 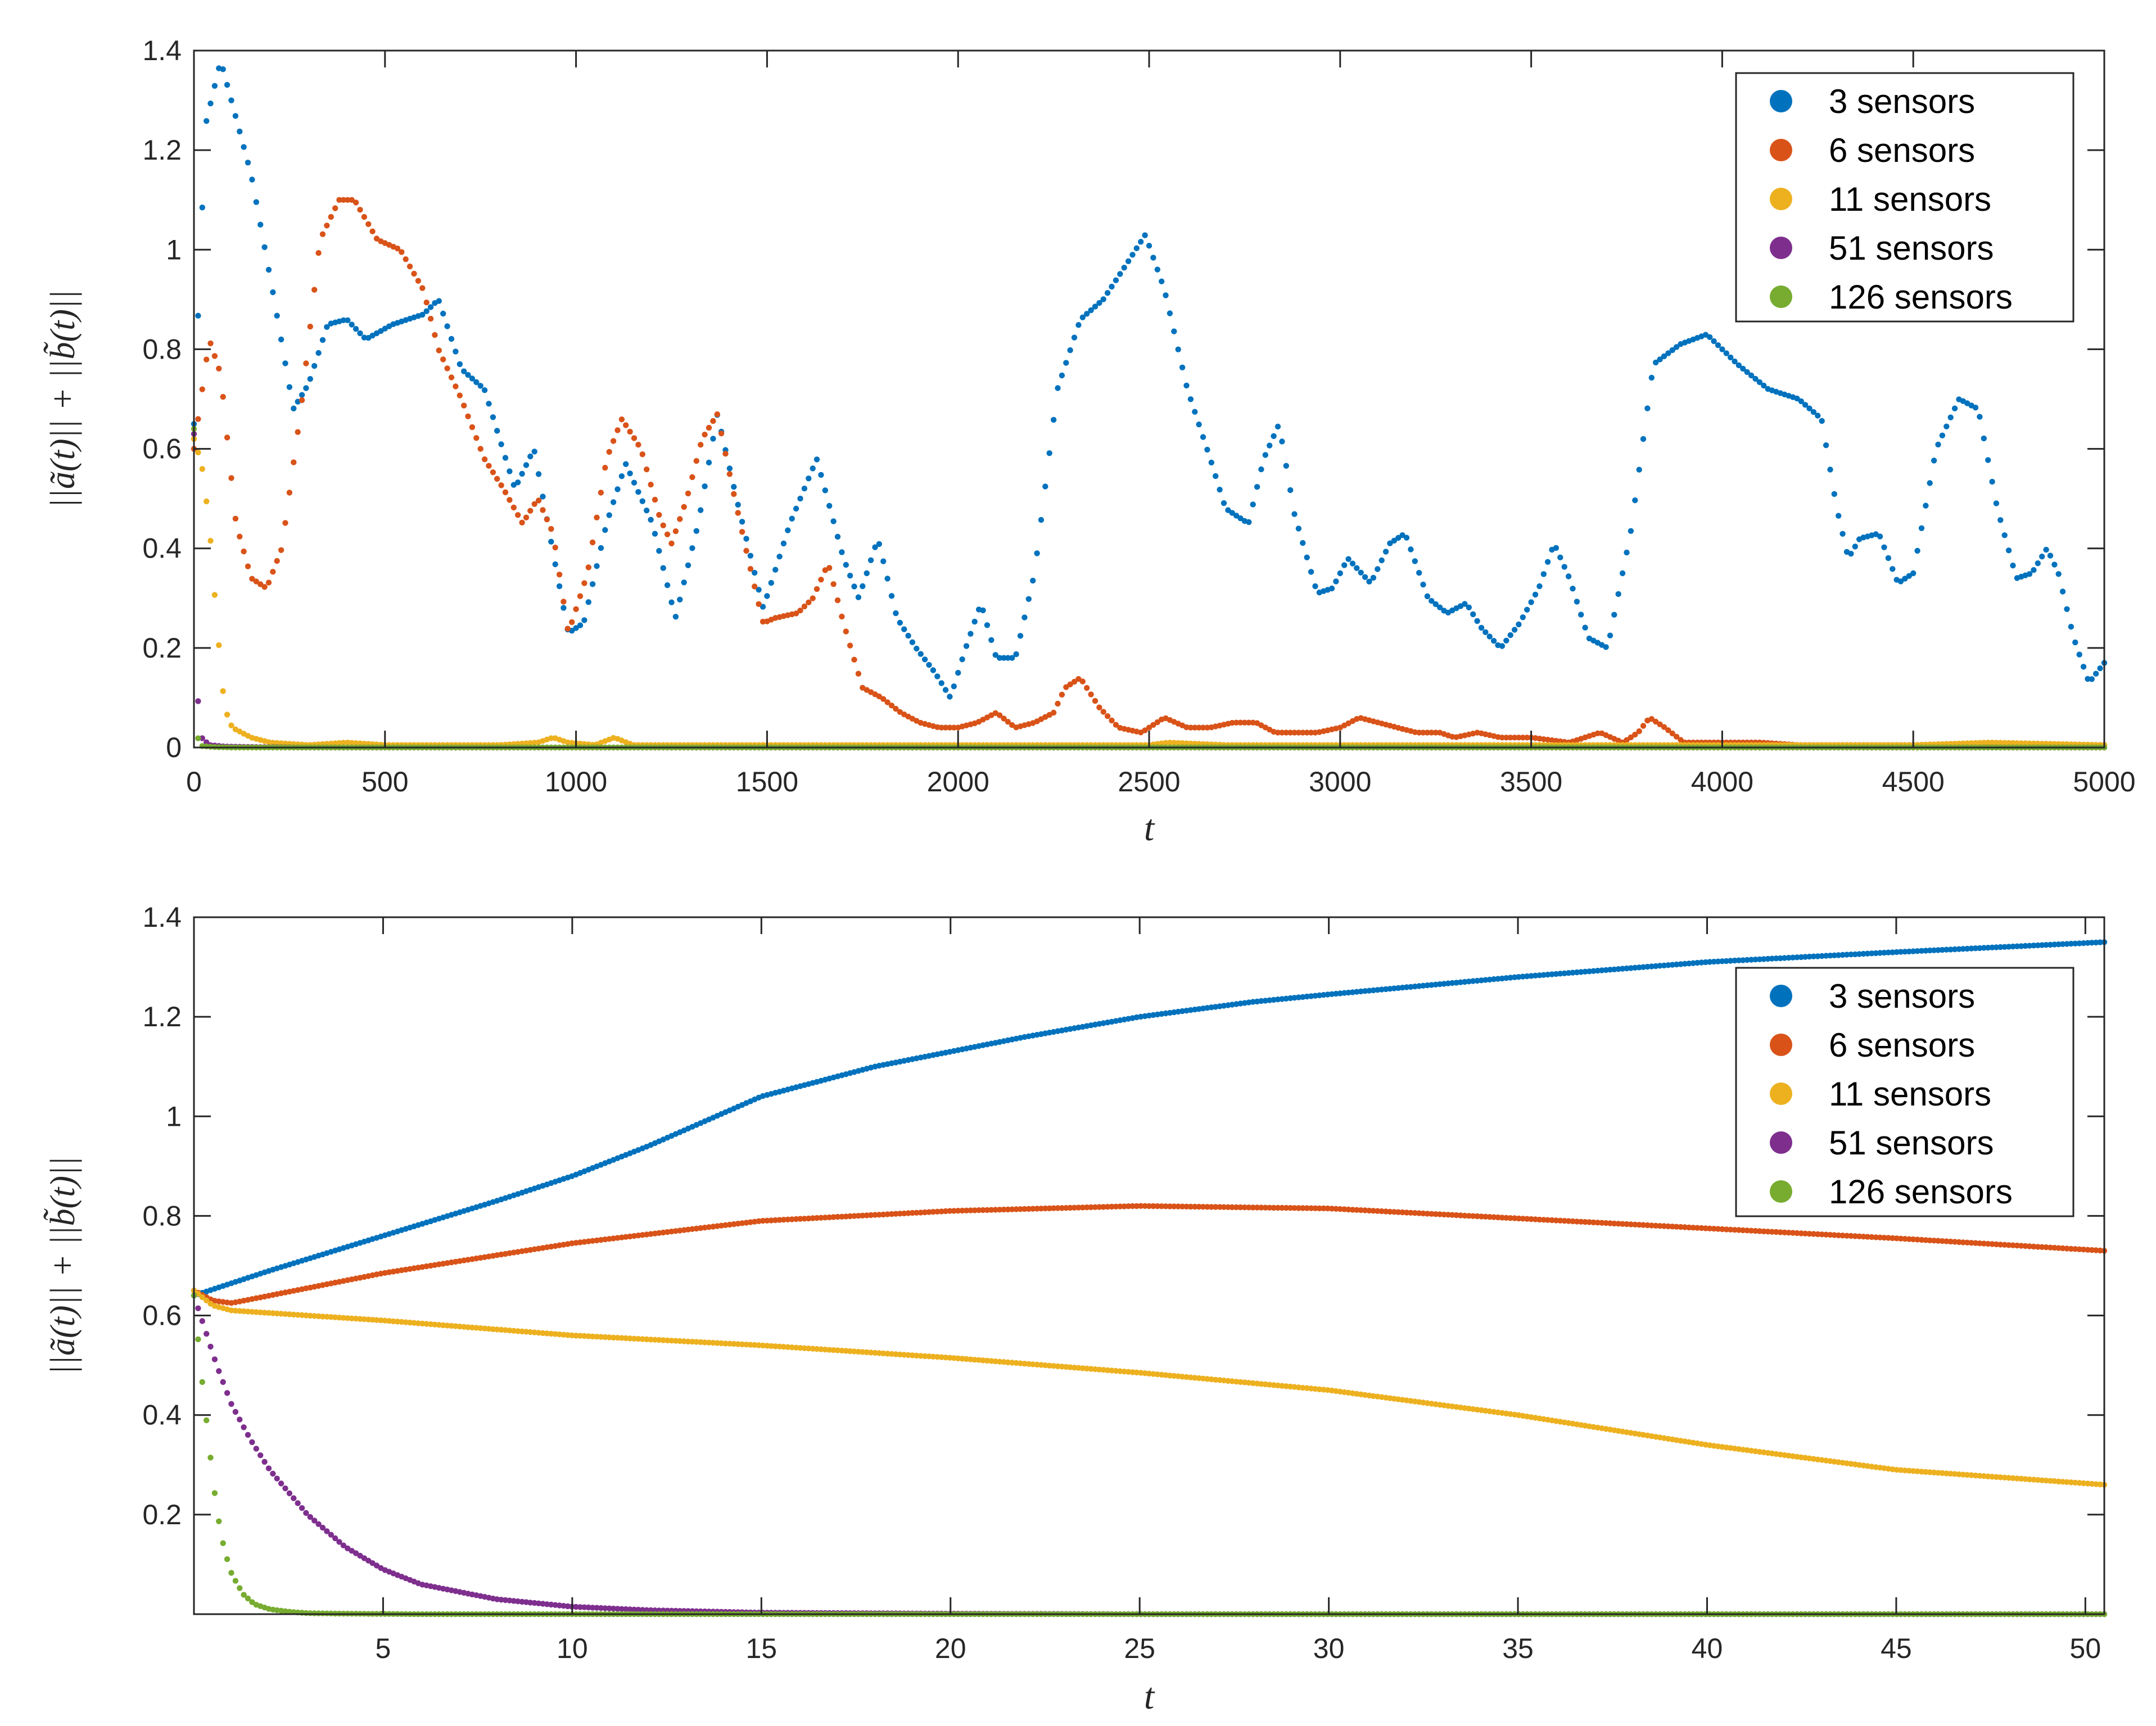 What do you see at coordinates (1518, 1648) in the screenshot?
I see `x-tick-label: 35` at bounding box center [1518, 1648].